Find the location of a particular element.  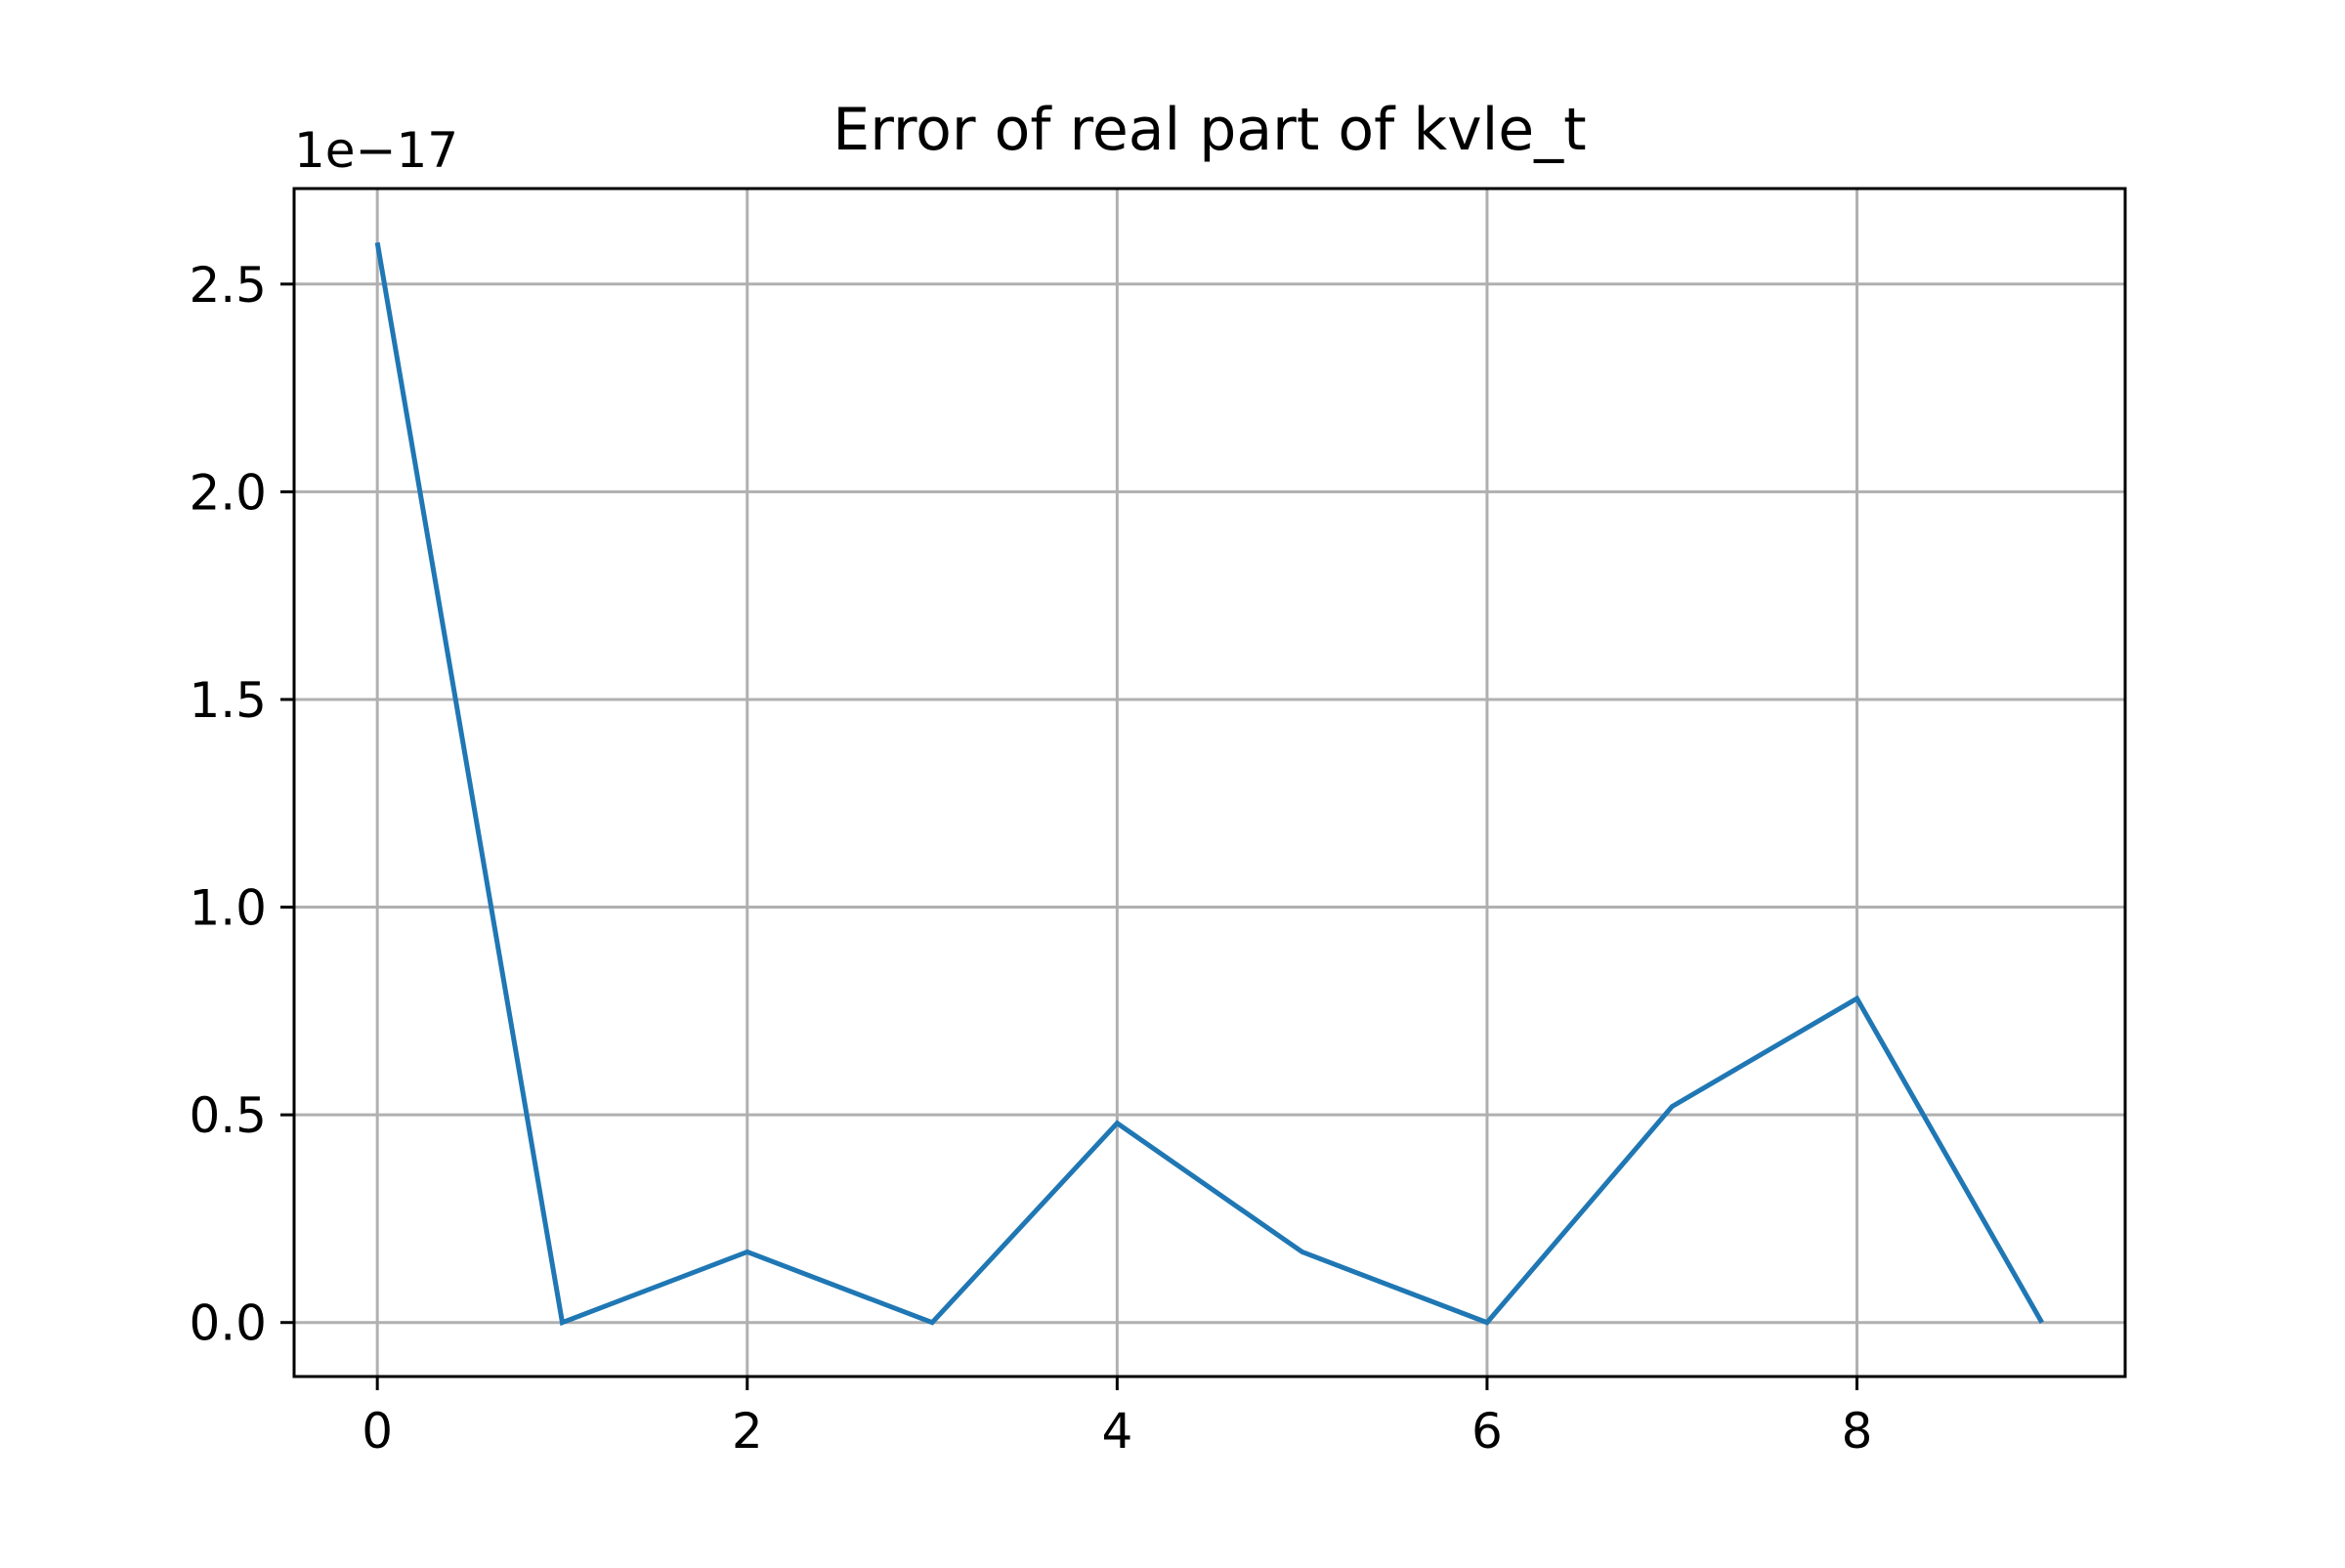

y-tick-label: 0.0 is located at coordinates (228, 1323).